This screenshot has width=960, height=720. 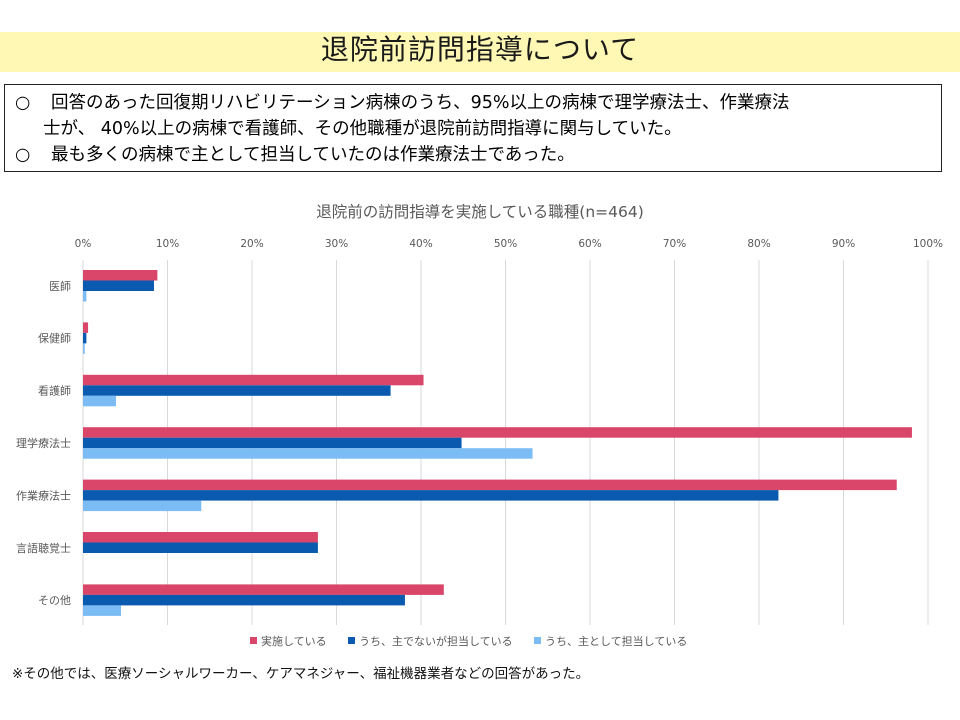 I want to click on title-band, so click(x=480, y=52).